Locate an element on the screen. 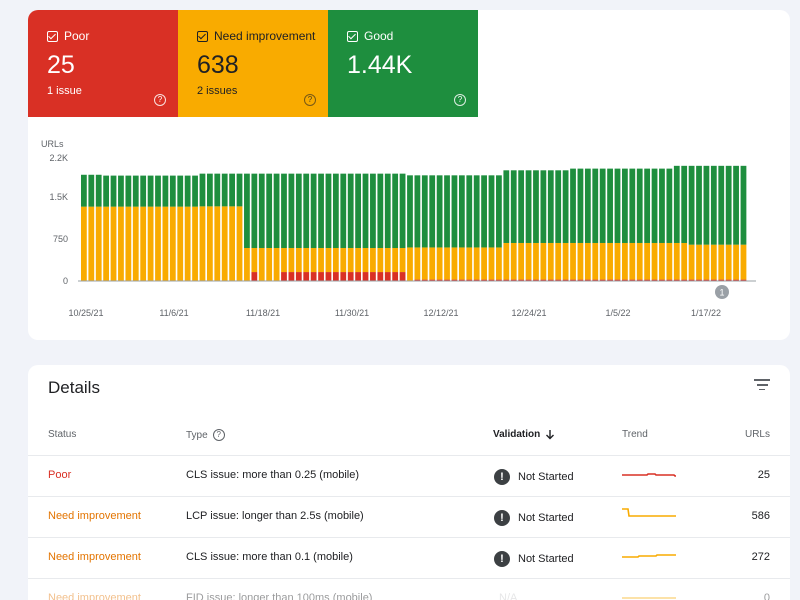 This screenshot has width=800, height=600. warning-icon: ! is located at coordinates (502, 559).